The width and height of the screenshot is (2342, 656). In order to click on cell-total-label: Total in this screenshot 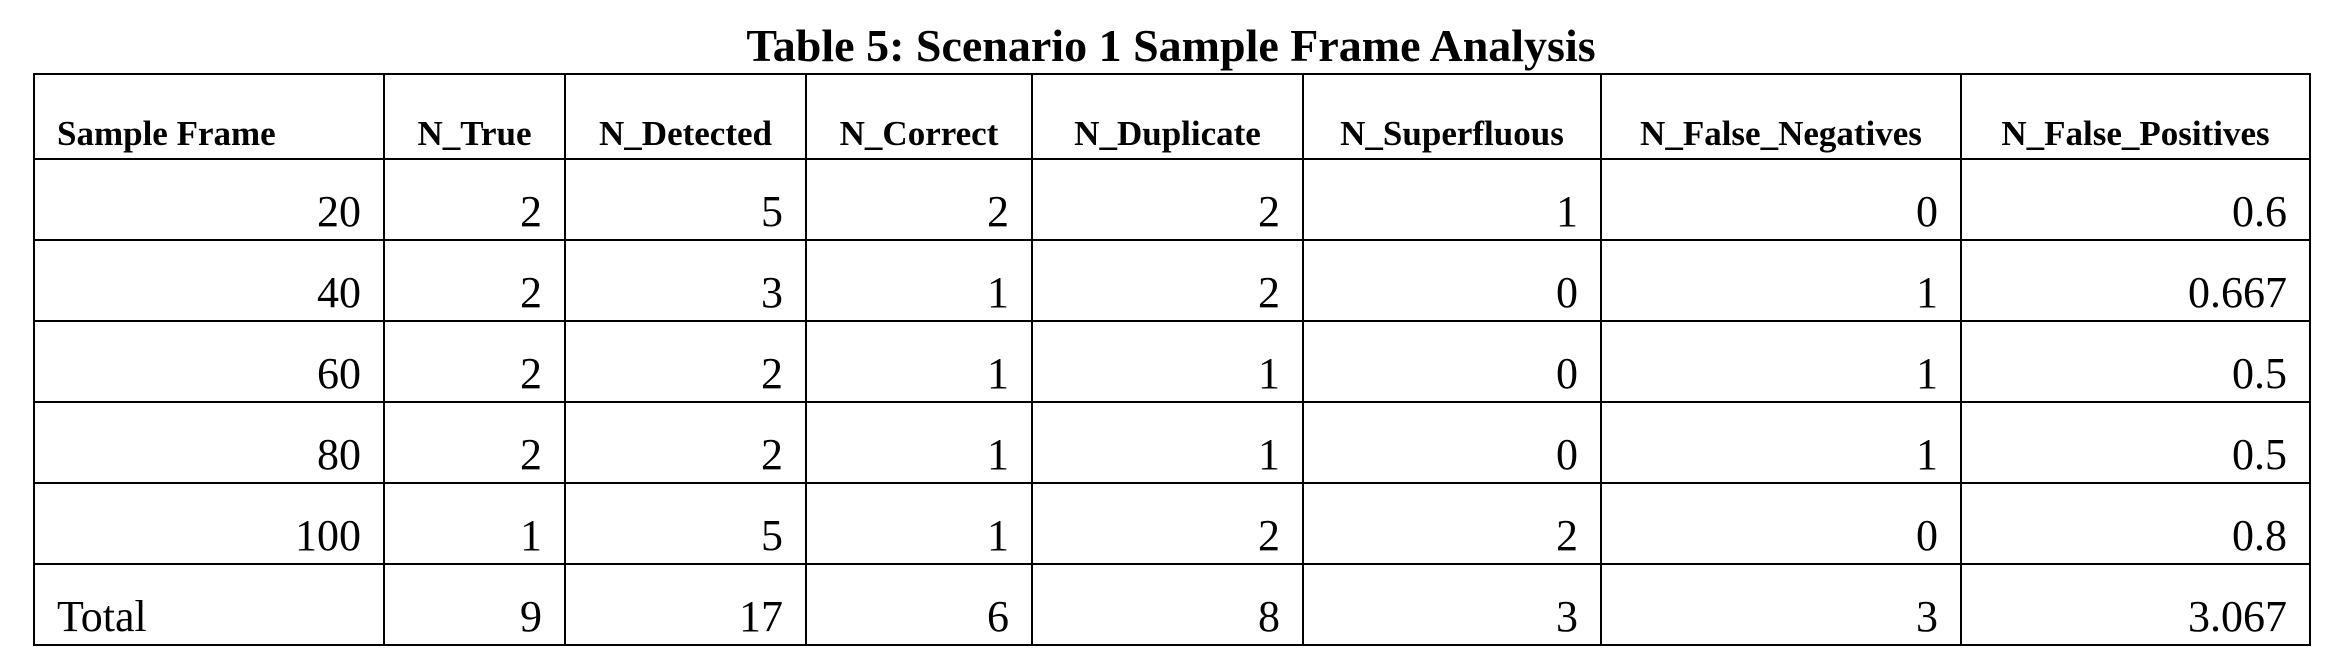, I will do `click(209, 604)`.